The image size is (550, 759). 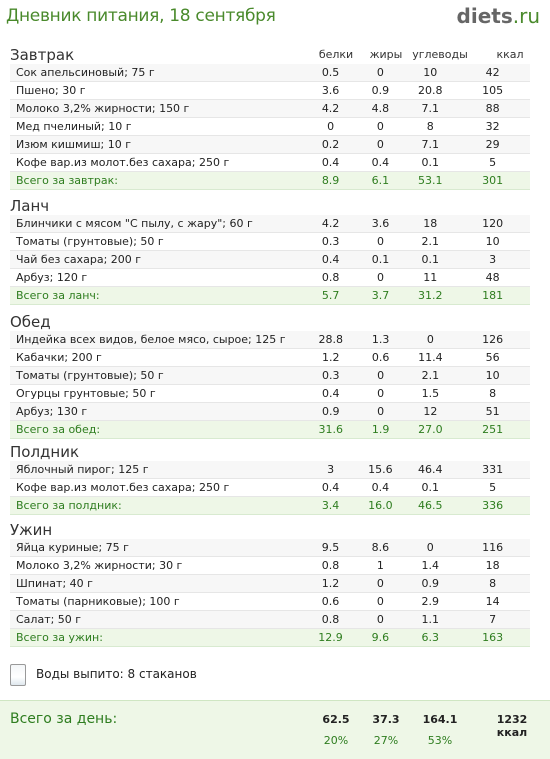 I want to click on food-row: Огурцы грунтовые; 50 г 0.4 0 1.5 8, so click(x=270, y=393).